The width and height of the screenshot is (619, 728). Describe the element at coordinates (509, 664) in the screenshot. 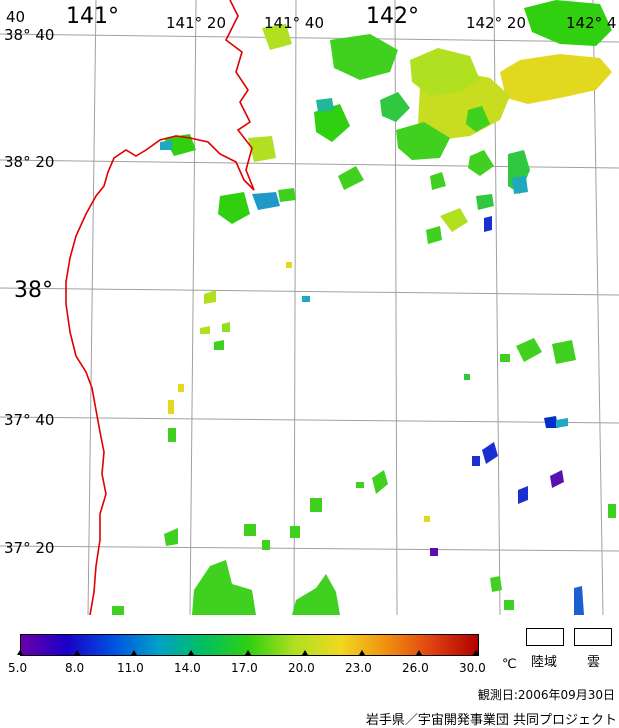

I see `temperature-unit: ℃` at that location.